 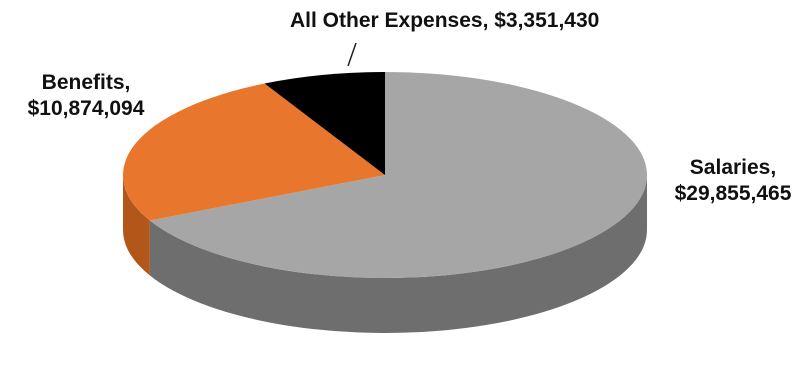 I want to click on slice-label-value: $10,874,094, so click(x=86, y=108).